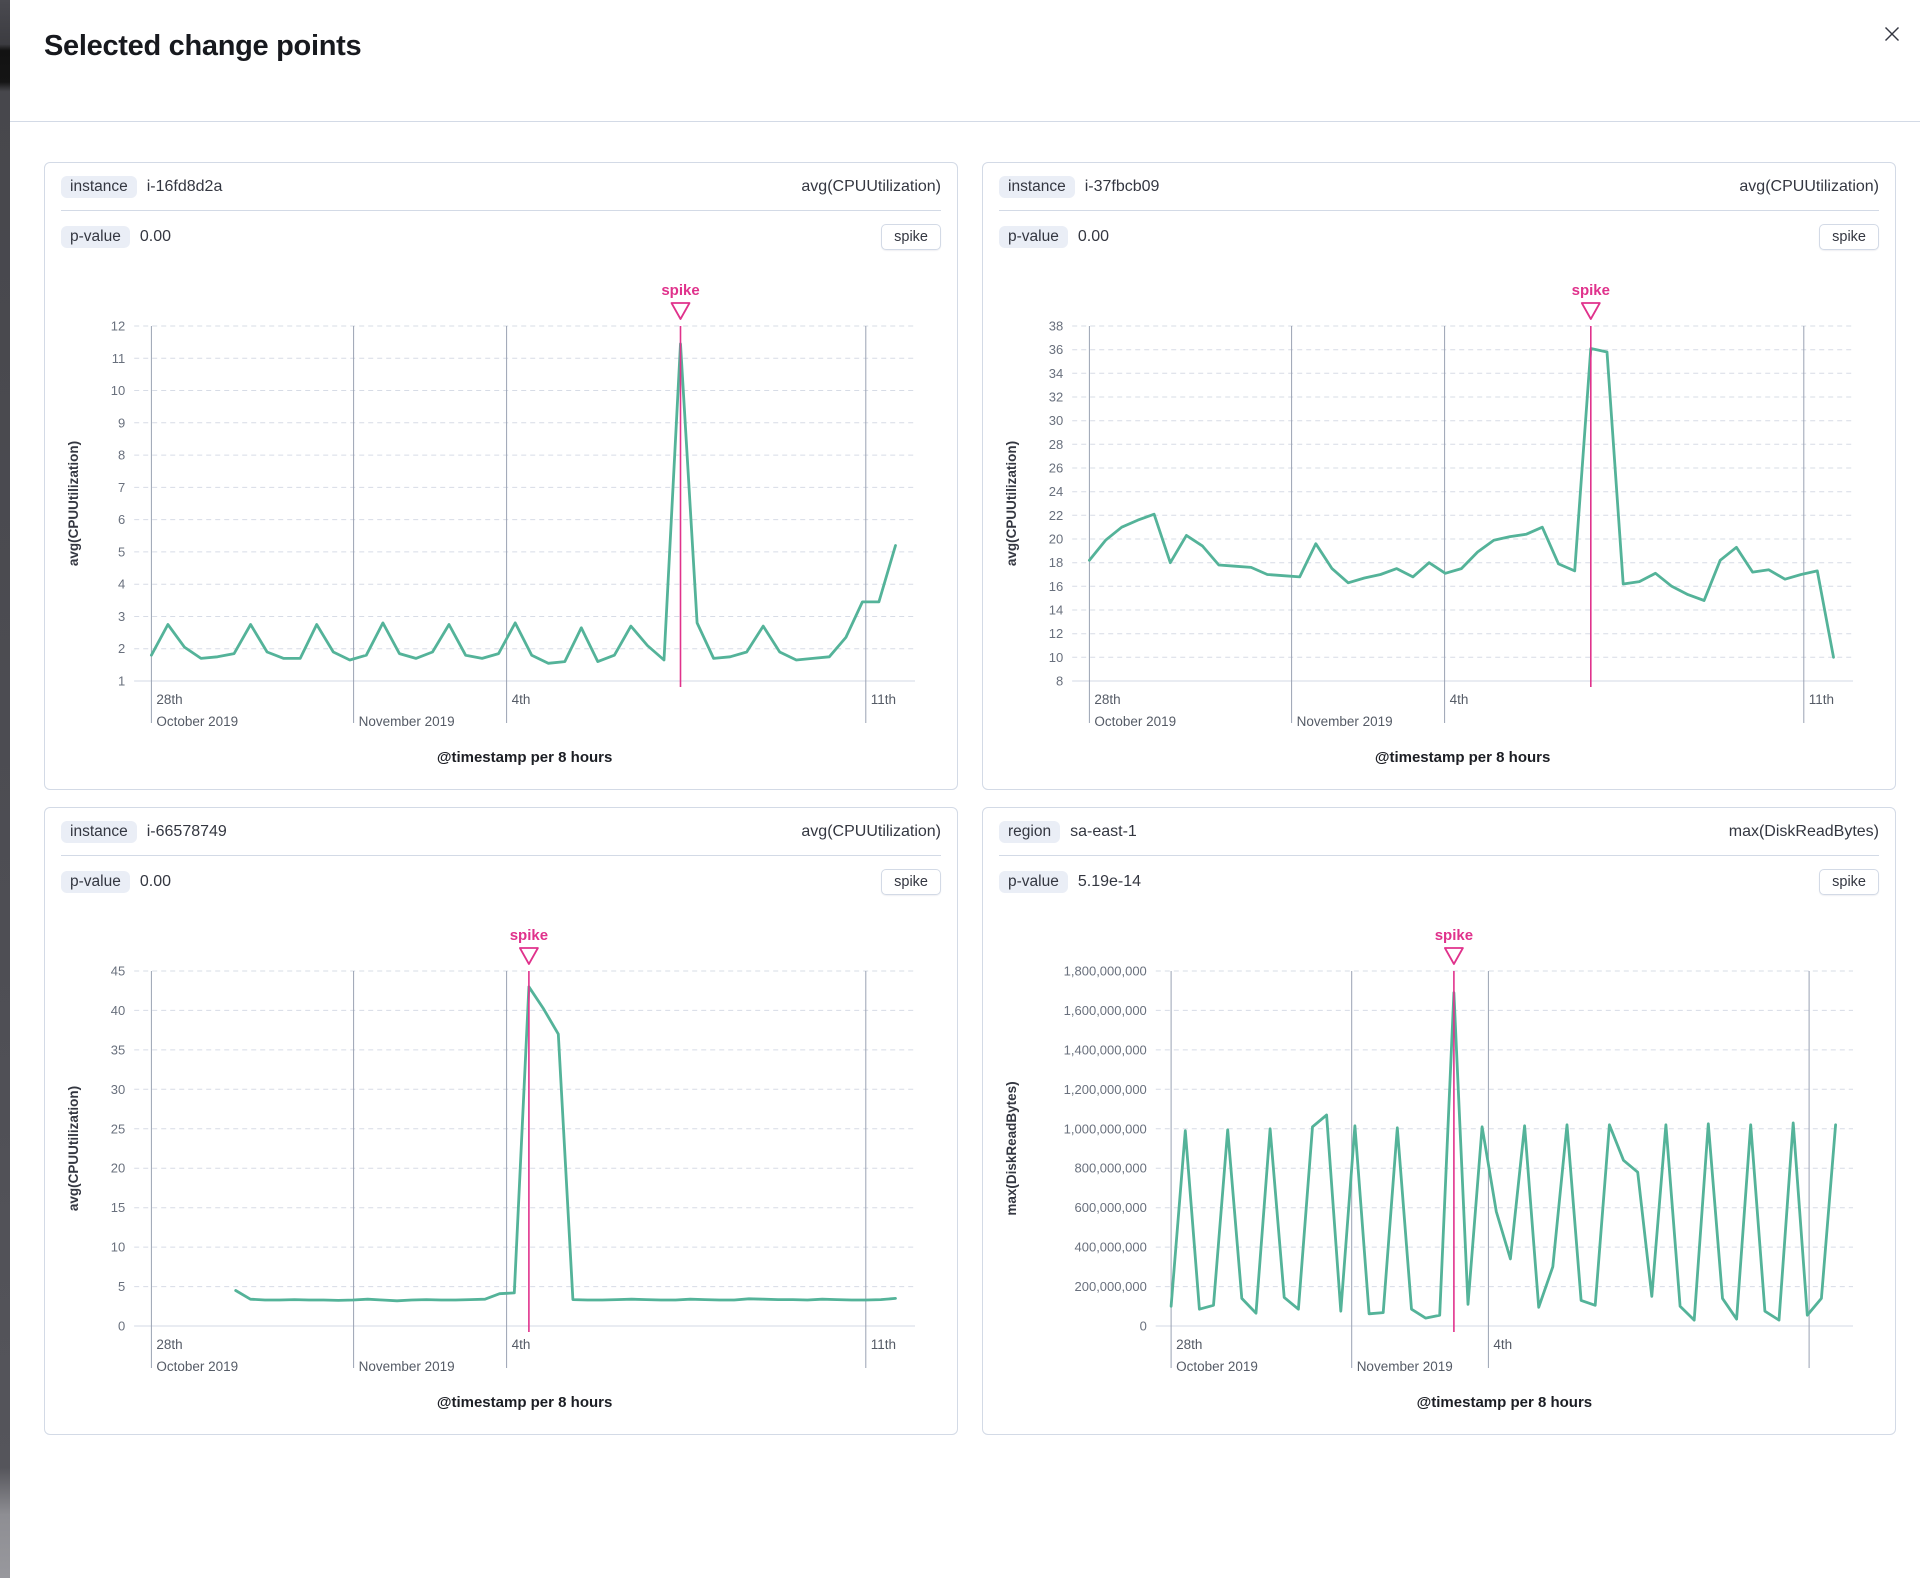 Image resolution: width=1920 pixels, height=1578 pixels. I want to click on y-tick-label: 1,800,000,000, so click(1105, 971).